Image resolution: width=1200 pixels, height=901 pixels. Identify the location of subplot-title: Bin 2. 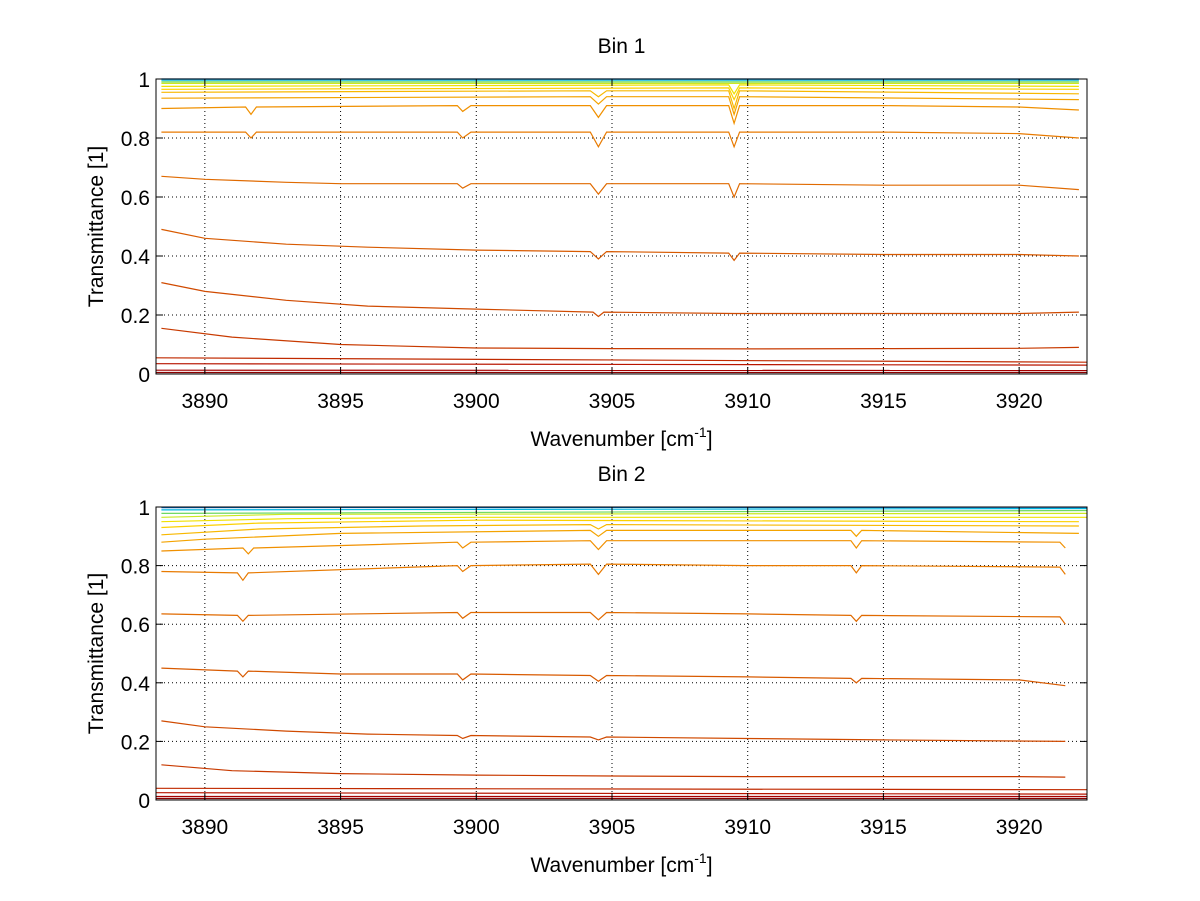
(622, 474).